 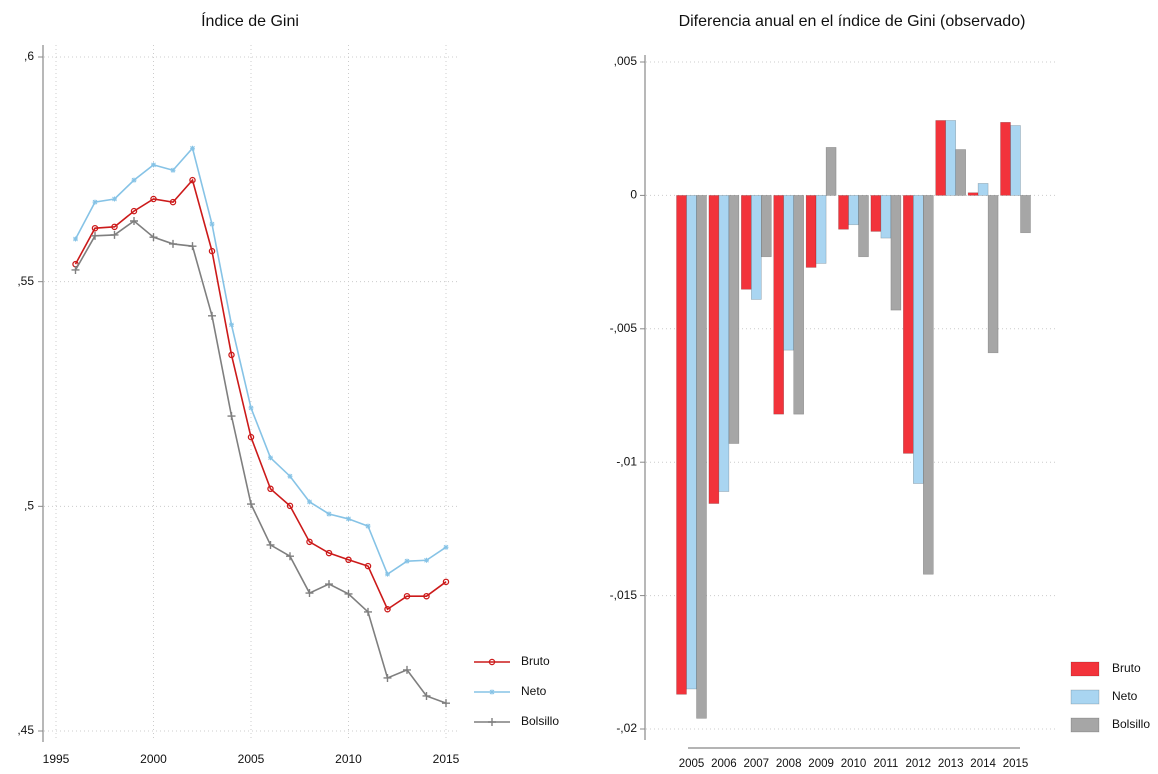 What do you see at coordinates (919, 764) in the screenshot?
I see `x-tick-label: 2012` at bounding box center [919, 764].